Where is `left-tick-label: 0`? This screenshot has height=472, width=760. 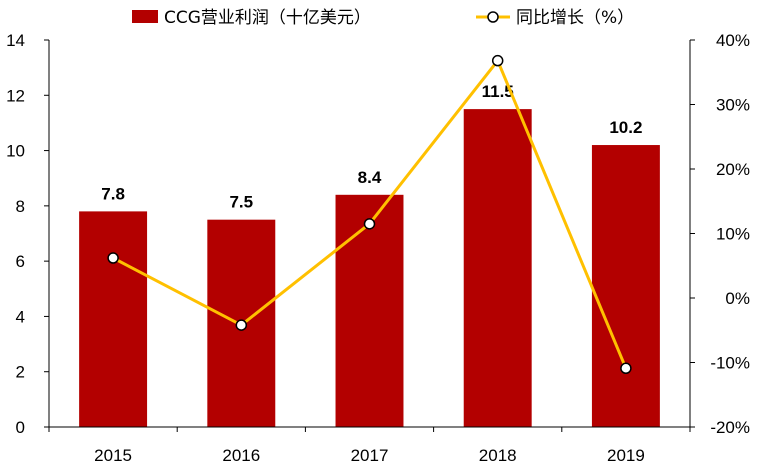
left-tick-label: 0 is located at coordinates (20, 427).